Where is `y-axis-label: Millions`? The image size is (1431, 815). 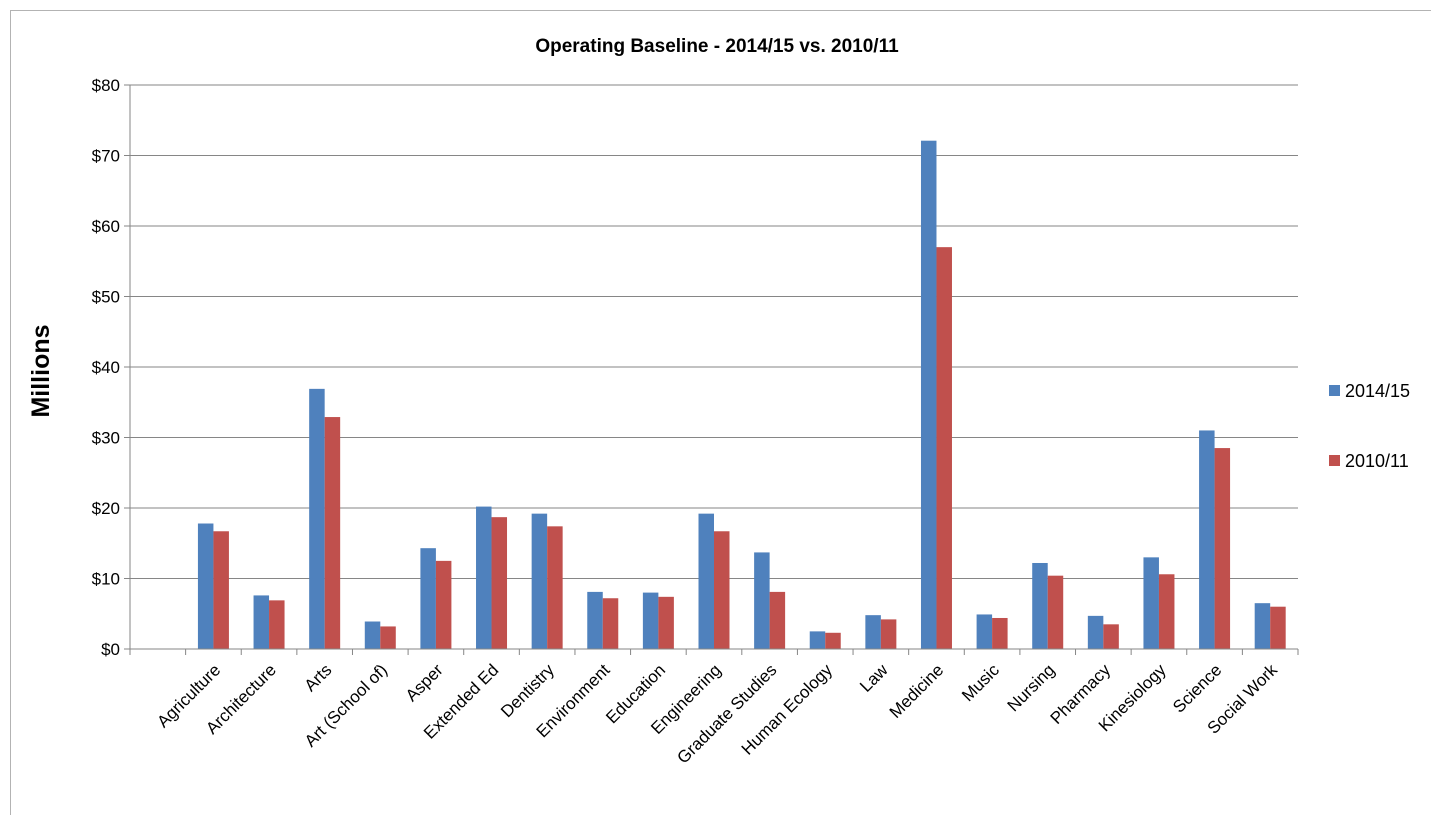
y-axis-label: Millions is located at coordinates (41, 370).